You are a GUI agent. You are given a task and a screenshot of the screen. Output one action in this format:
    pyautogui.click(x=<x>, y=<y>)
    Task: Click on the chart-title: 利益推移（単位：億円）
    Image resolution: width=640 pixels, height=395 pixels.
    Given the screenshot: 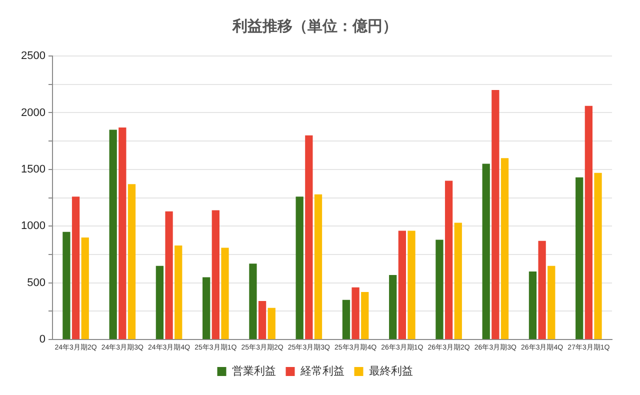 What is the action you would take?
    pyautogui.click(x=315, y=27)
    